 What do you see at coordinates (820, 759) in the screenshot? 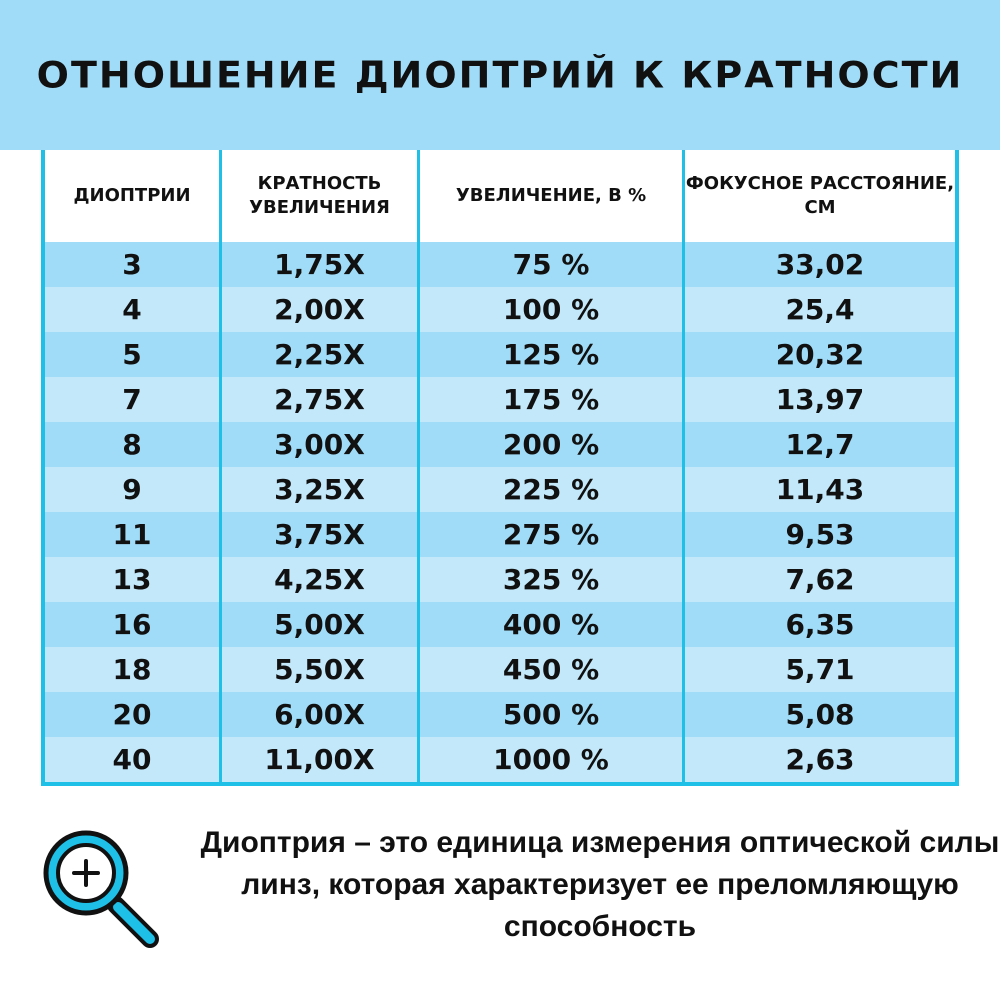
I see `table-cell: 2,63` at bounding box center [820, 759].